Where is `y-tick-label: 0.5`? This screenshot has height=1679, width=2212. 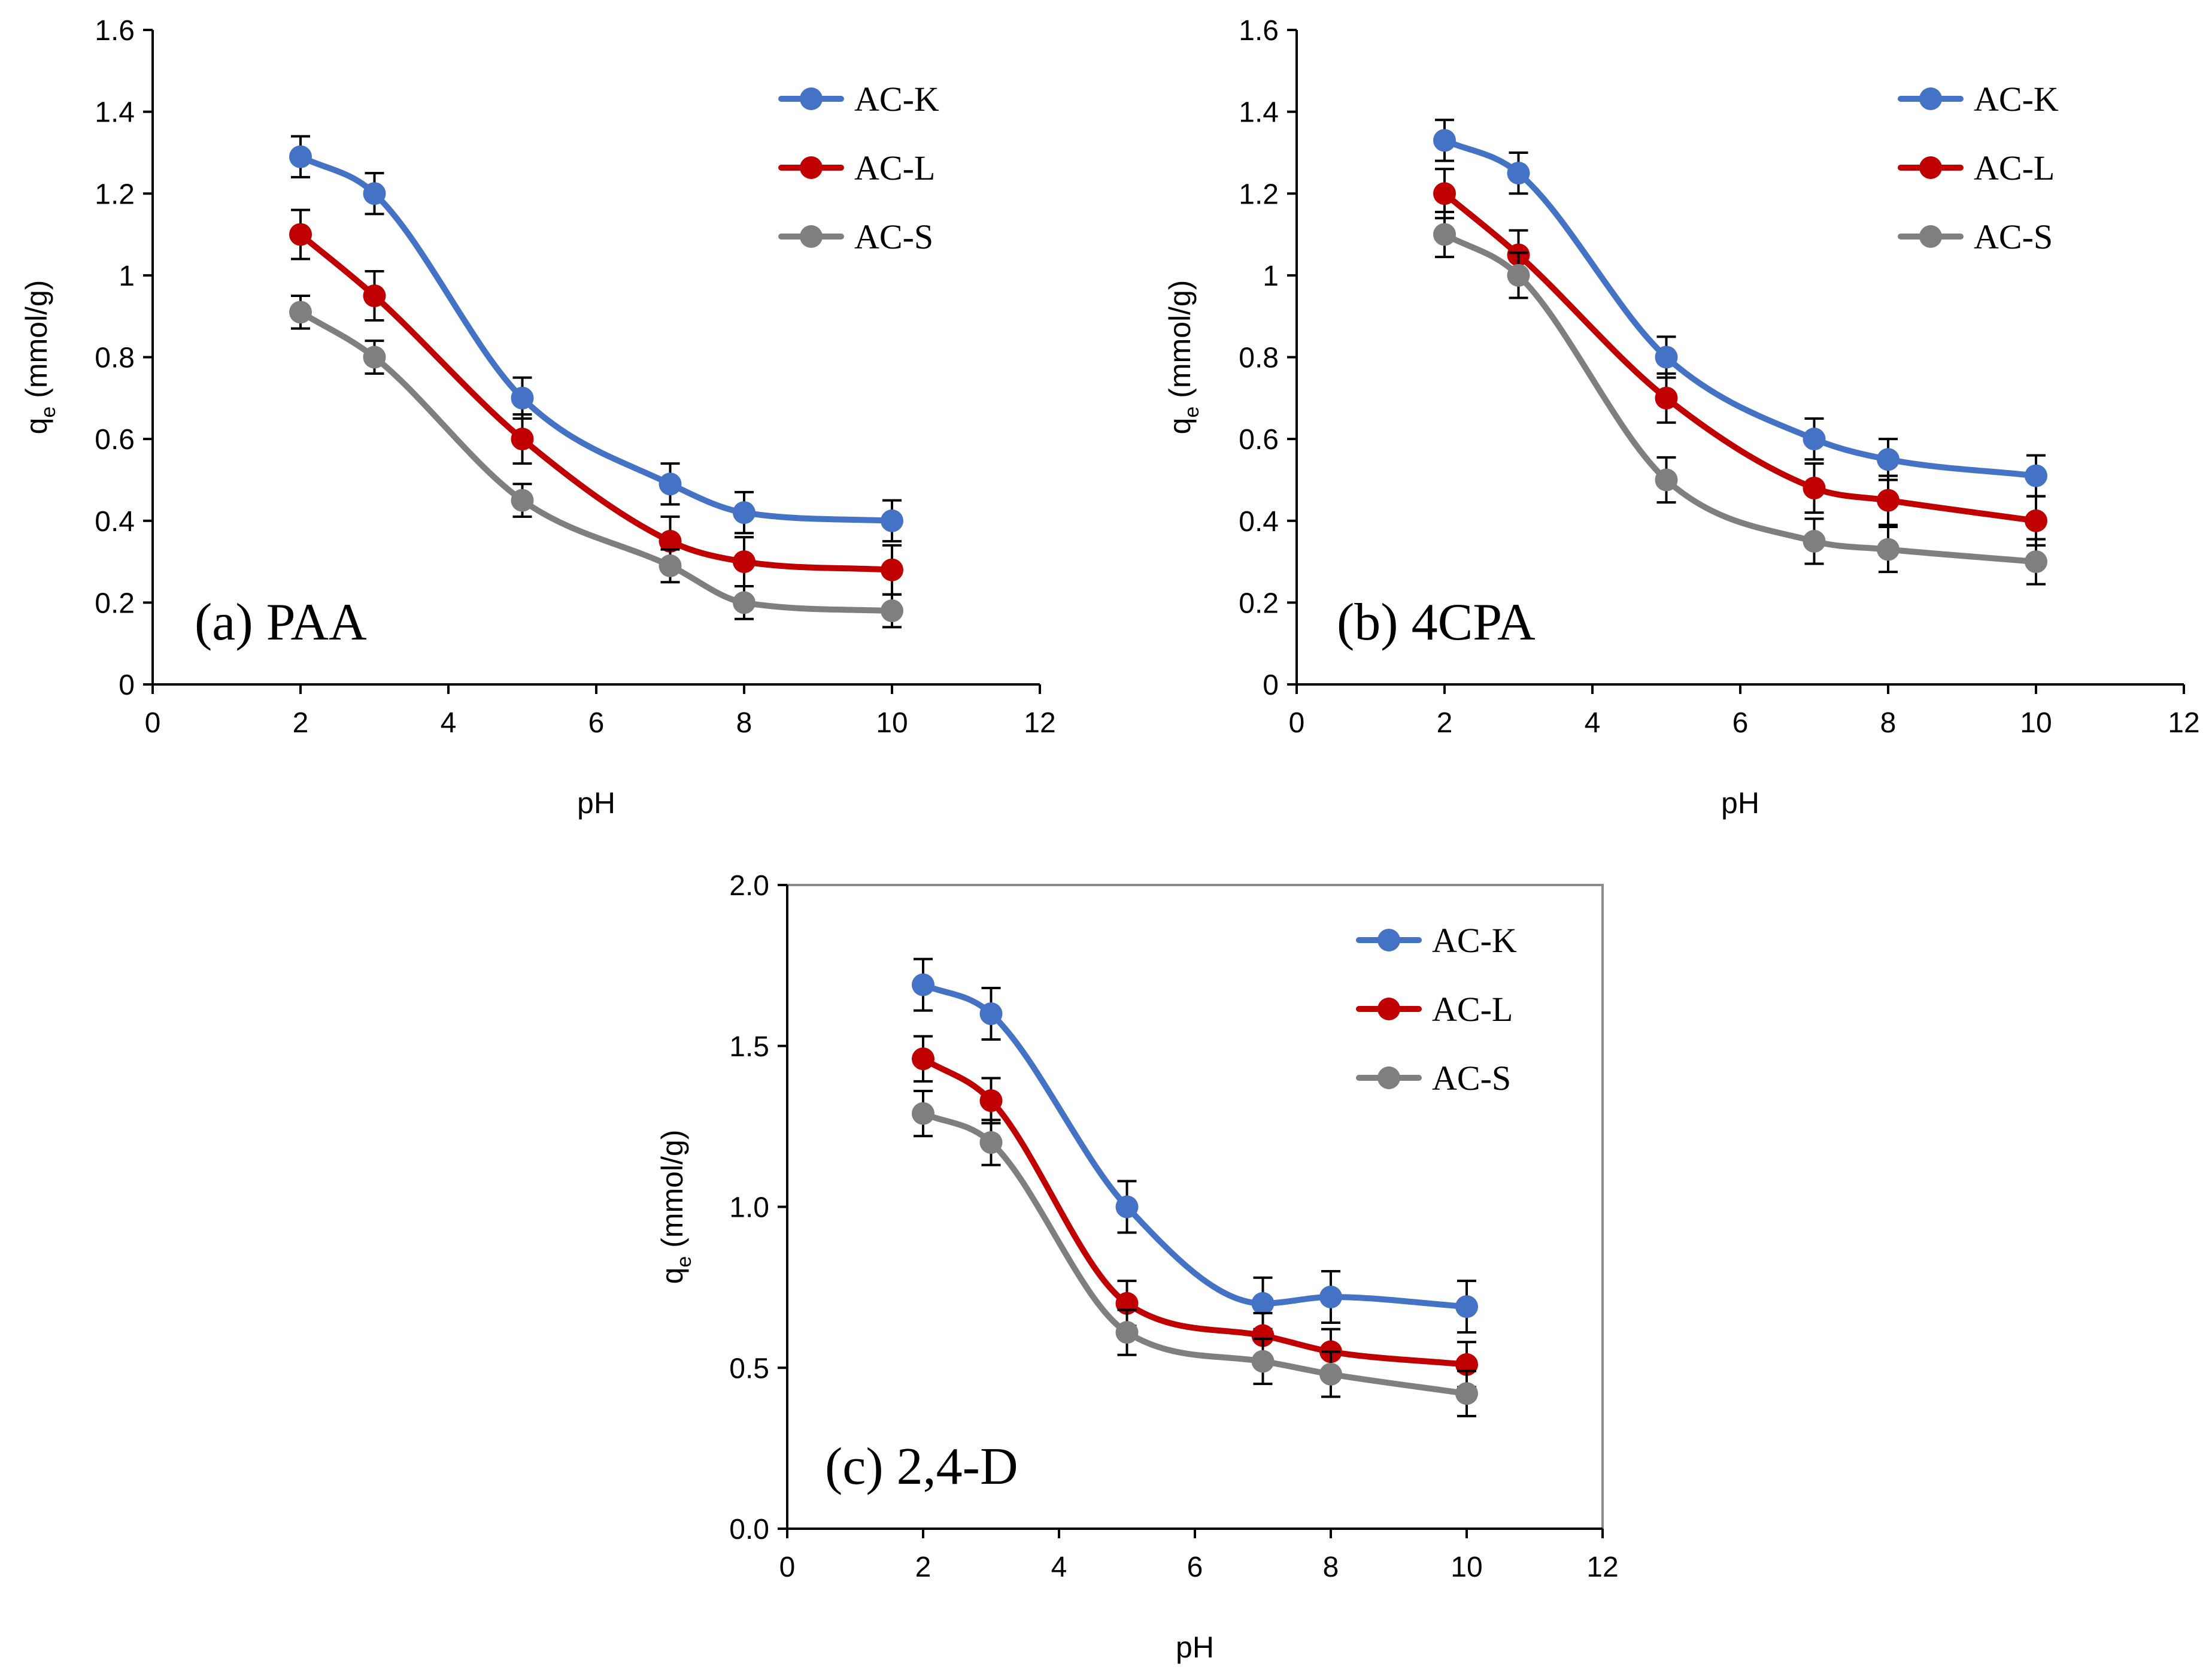 y-tick-label: 0.5 is located at coordinates (749, 1368).